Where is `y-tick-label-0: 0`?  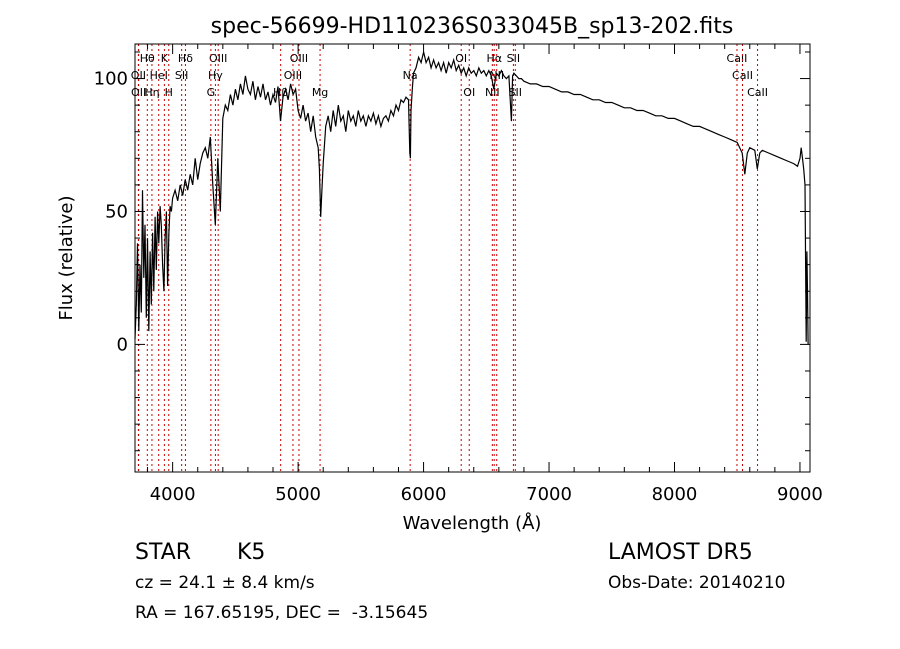 y-tick-label-0: 0 is located at coordinates (122, 344).